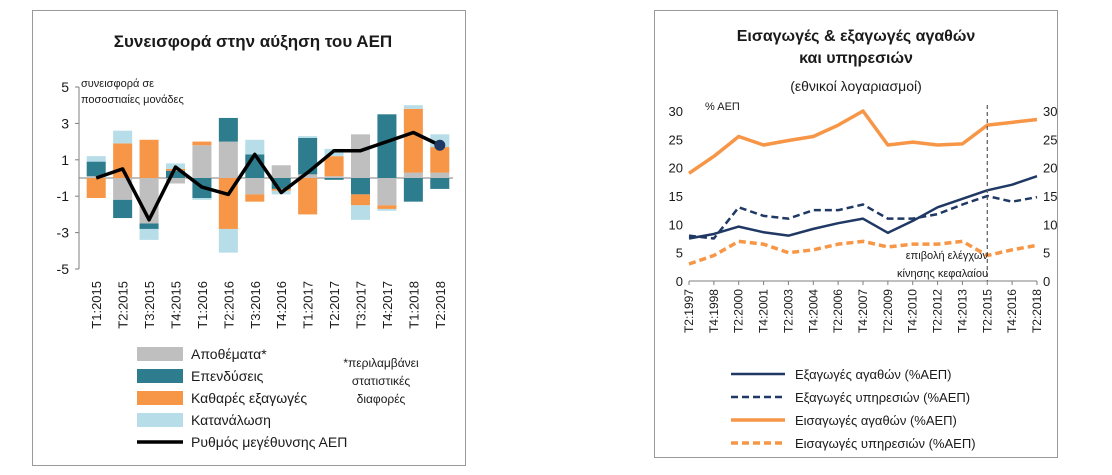 This screenshot has height=475, width=1112. What do you see at coordinates (838, 311) in the screenshot?
I see `x-tick-label: T2:2006` at bounding box center [838, 311].